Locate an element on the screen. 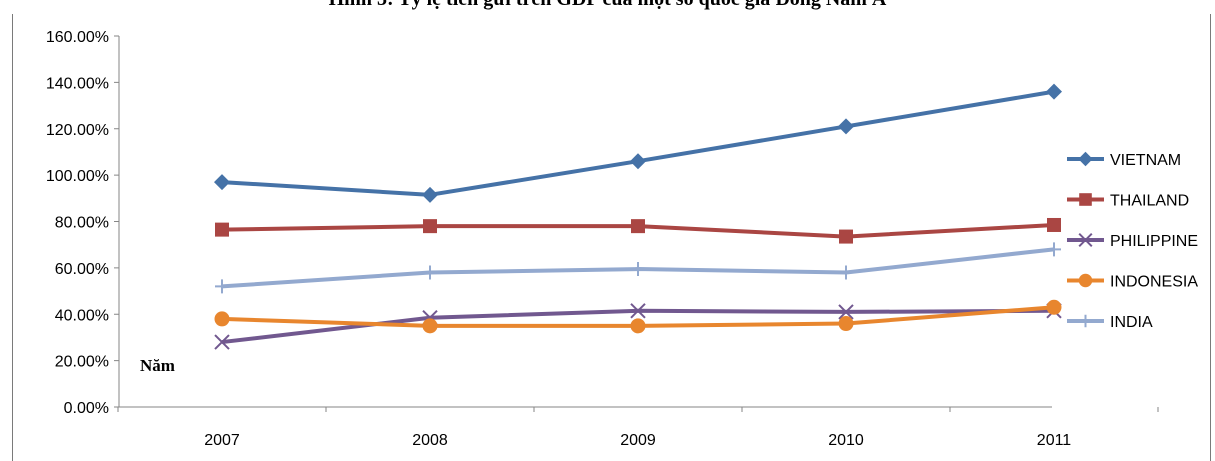 This screenshot has height=461, width=1215. legend-marker-philippine is located at coordinates (1085, 240).